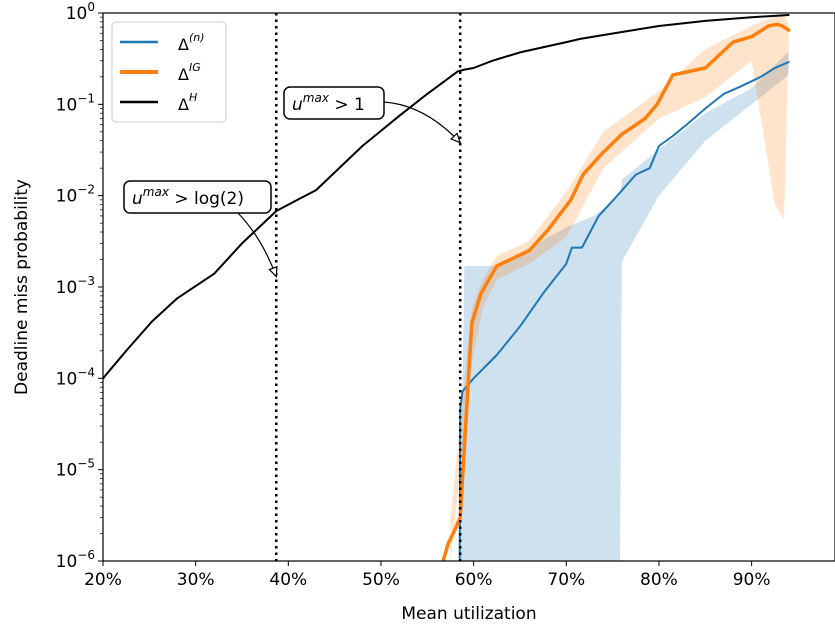 The width and height of the screenshot is (835, 631). I want to click on annotation-text: umax > log(2), so click(188, 197).